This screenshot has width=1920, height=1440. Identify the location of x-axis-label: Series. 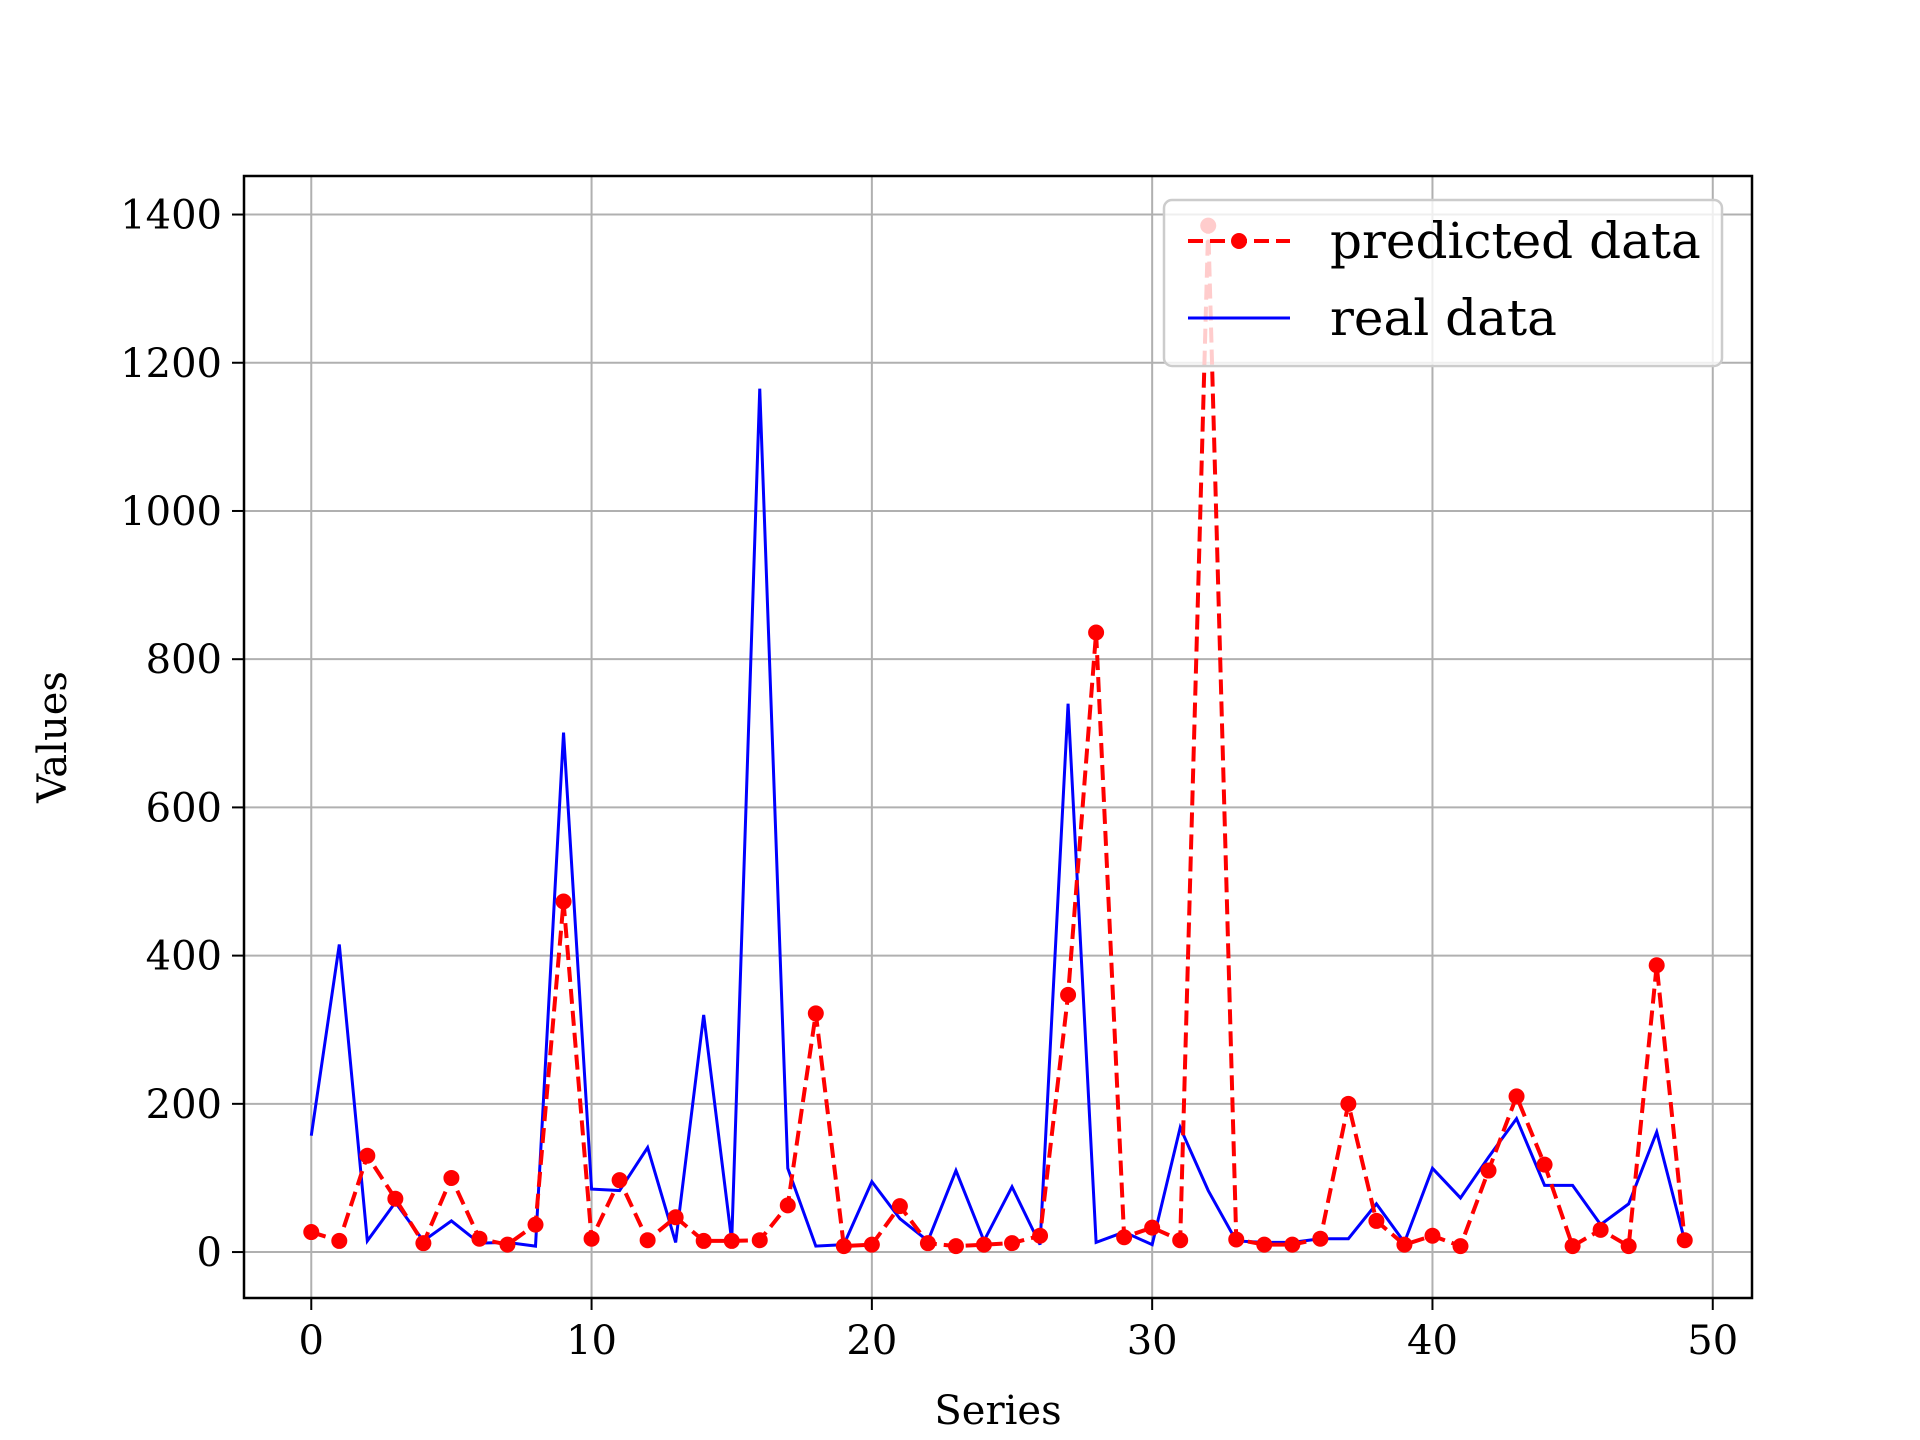
(997, 1411).